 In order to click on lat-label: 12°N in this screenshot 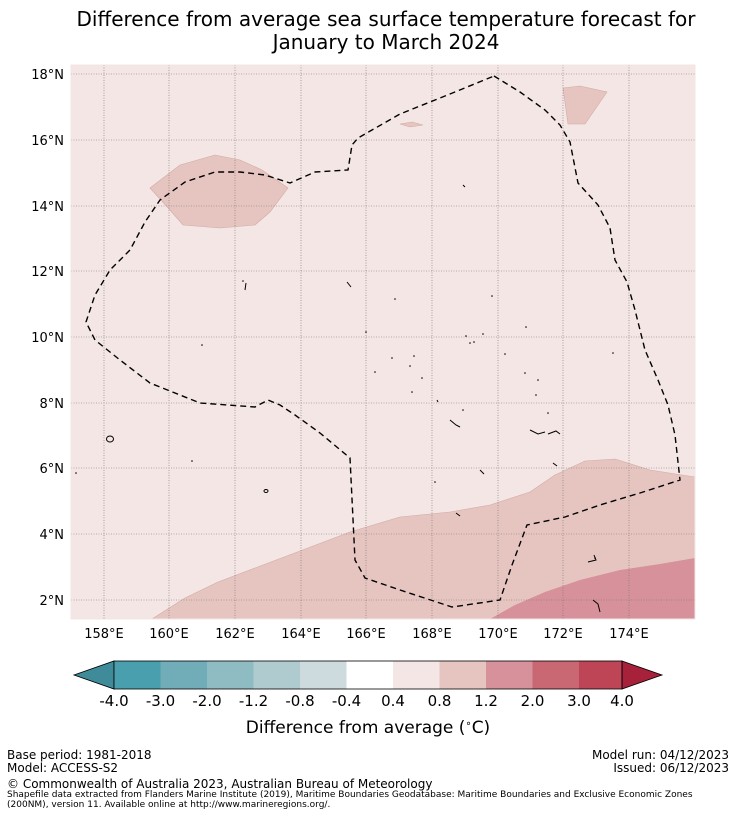, I will do `click(47, 272)`.